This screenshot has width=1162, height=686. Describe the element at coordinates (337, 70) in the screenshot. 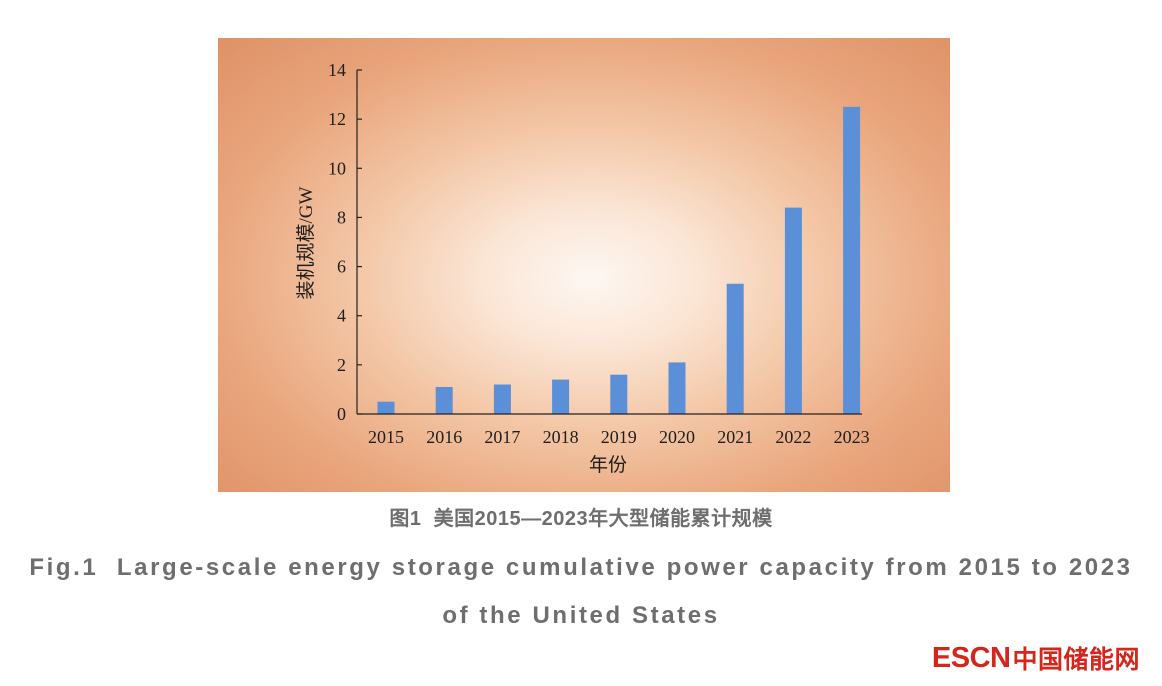

I see `y-tick-label-14: 14` at that location.